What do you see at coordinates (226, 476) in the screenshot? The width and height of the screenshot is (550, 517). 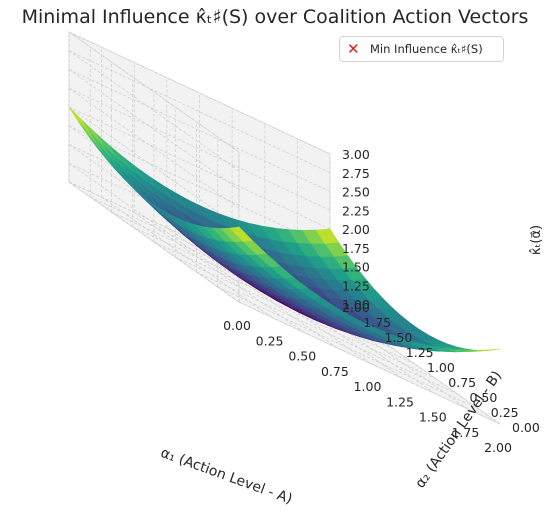 I see `x-axis-label: α₁ (Action Level - A)` at bounding box center [226, 476].